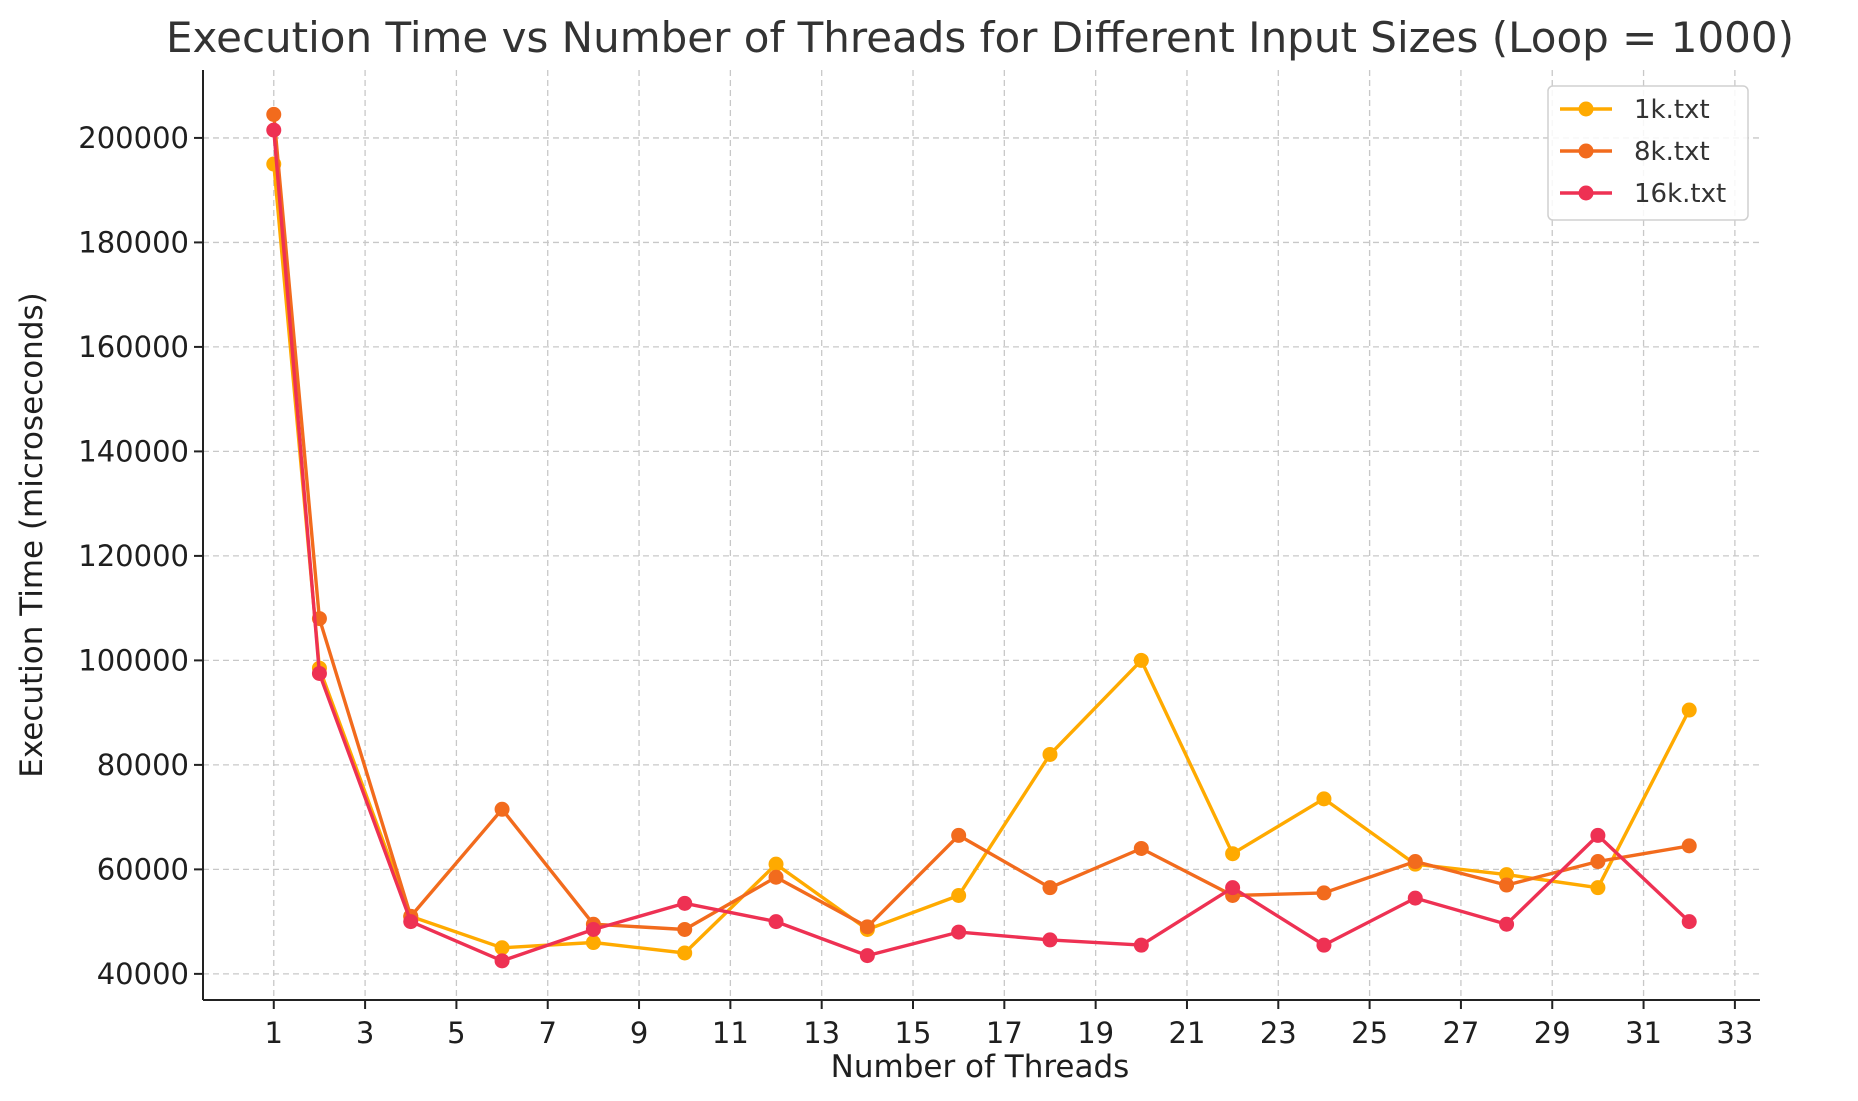 The image size is (1858, 1101). I want to click on x-tick-label: 3, so click(365, 1033).